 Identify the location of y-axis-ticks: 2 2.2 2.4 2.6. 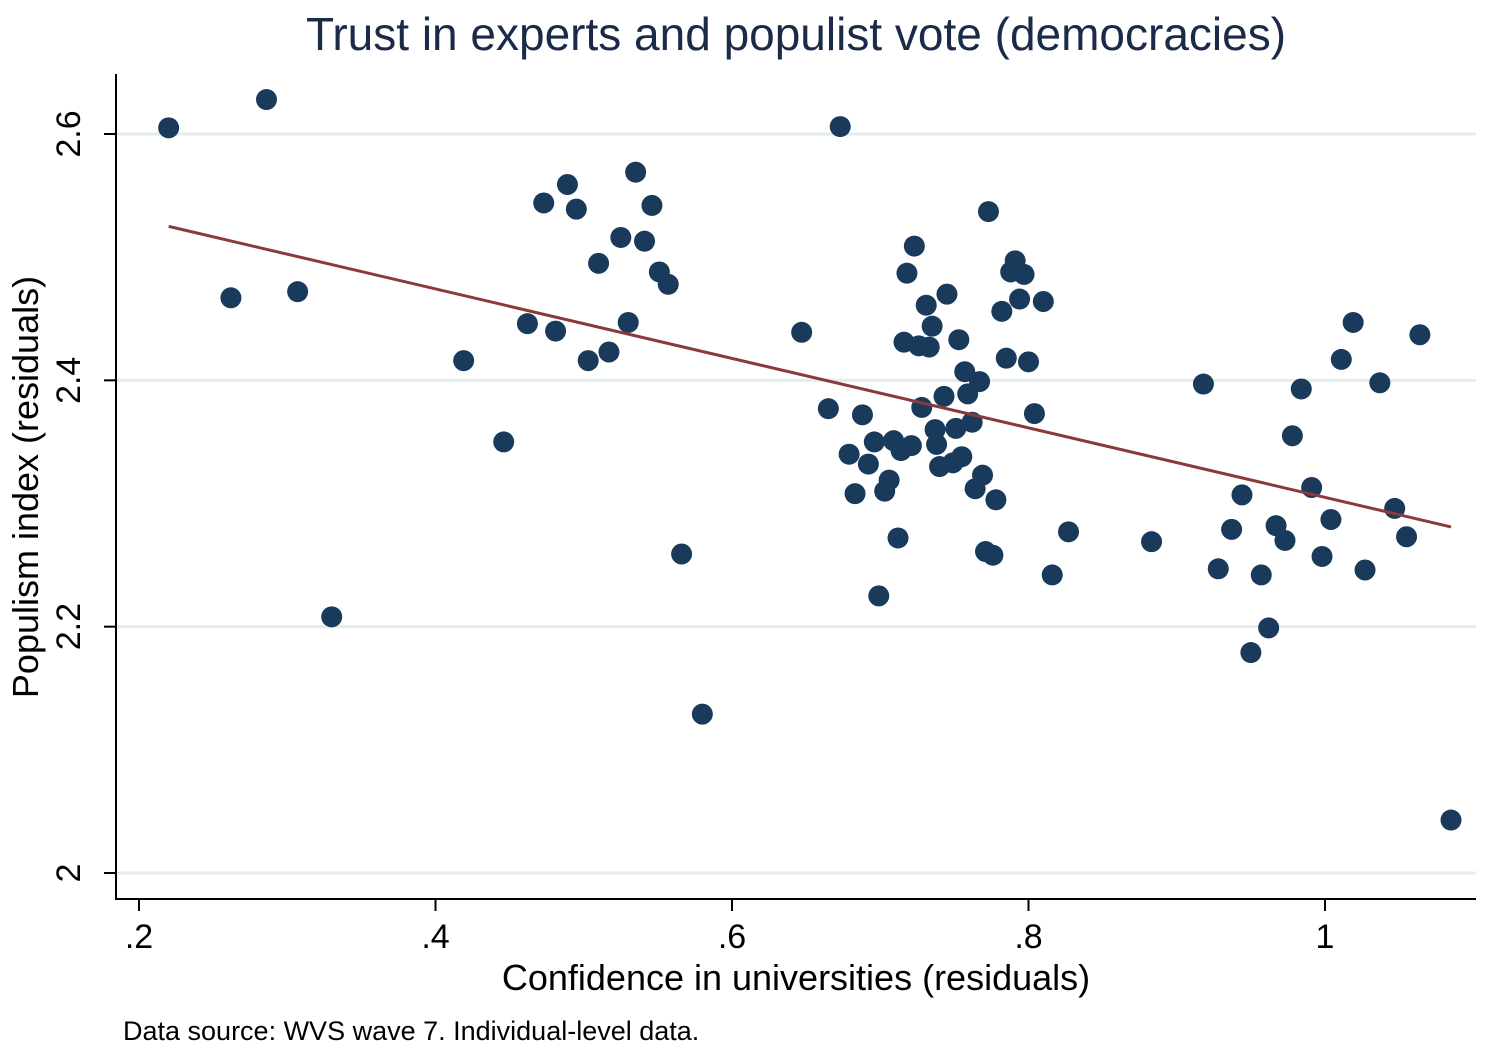
(83, 496).